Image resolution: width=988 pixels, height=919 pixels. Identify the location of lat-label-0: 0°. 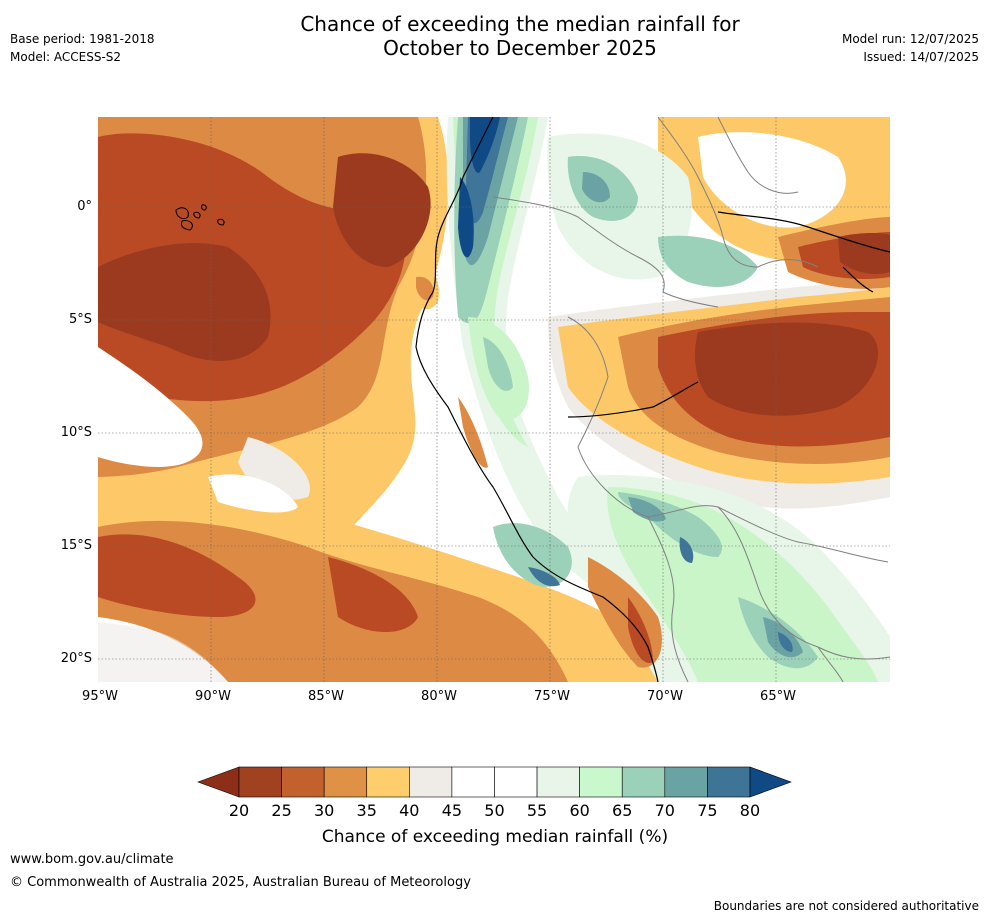
(84, 206).